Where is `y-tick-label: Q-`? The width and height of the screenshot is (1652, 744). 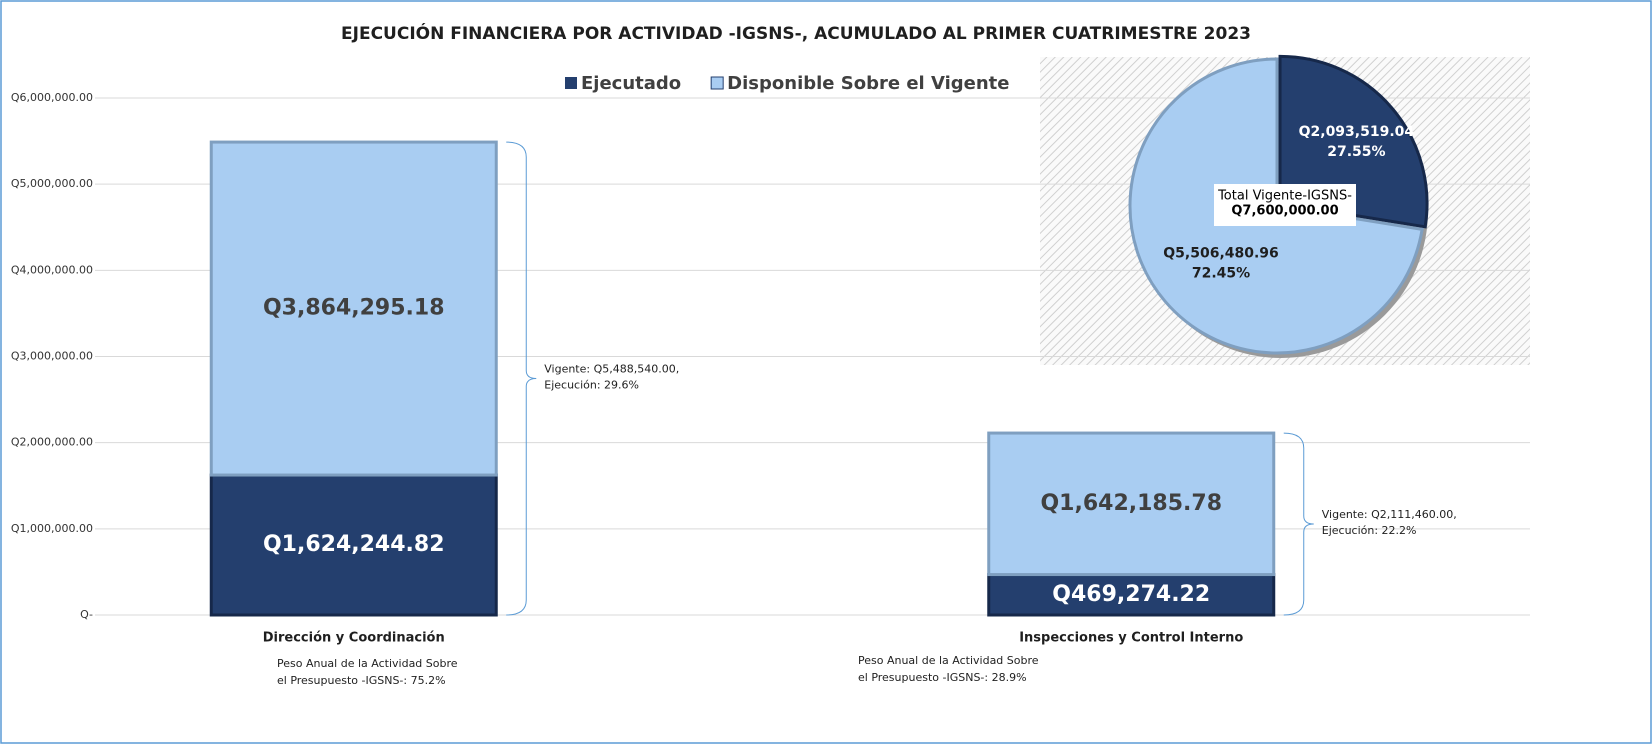
y-tick-label: Q- is located at coordinates (86, 614).